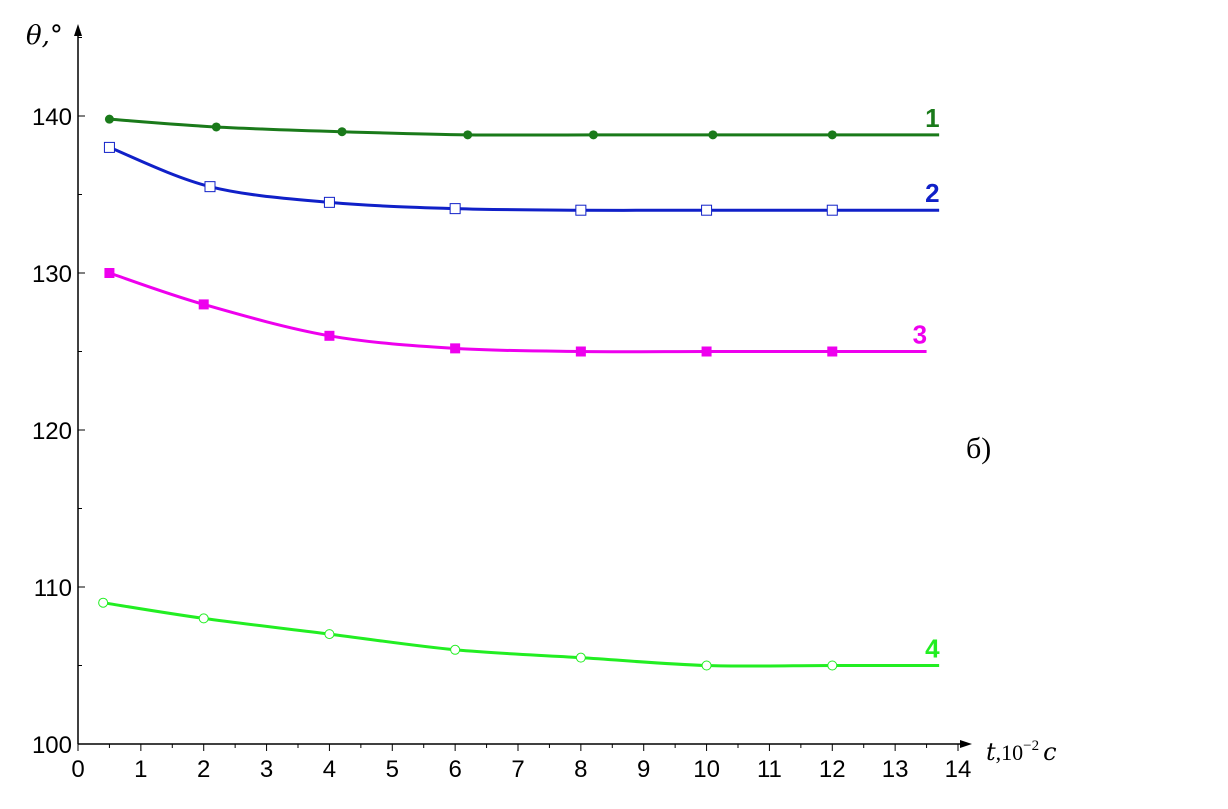 The width and height of the screenshot is (1228, 809). What do you see at coordinates (769, 769) in the screenshot?
I see `x-tick-label: 11` at bounding box center [769, 769].